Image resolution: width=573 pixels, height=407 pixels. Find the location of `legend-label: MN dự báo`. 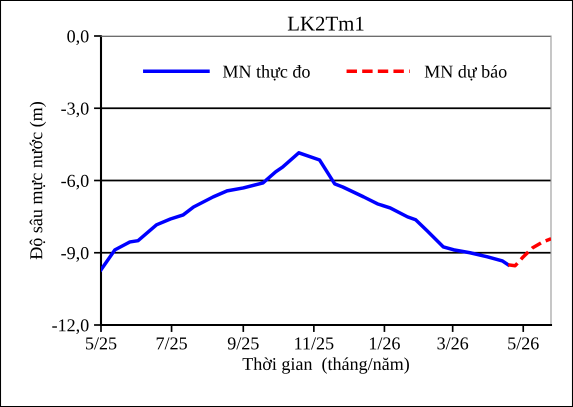

legend-label: MN dự báo is located at coordinates (465, 72).